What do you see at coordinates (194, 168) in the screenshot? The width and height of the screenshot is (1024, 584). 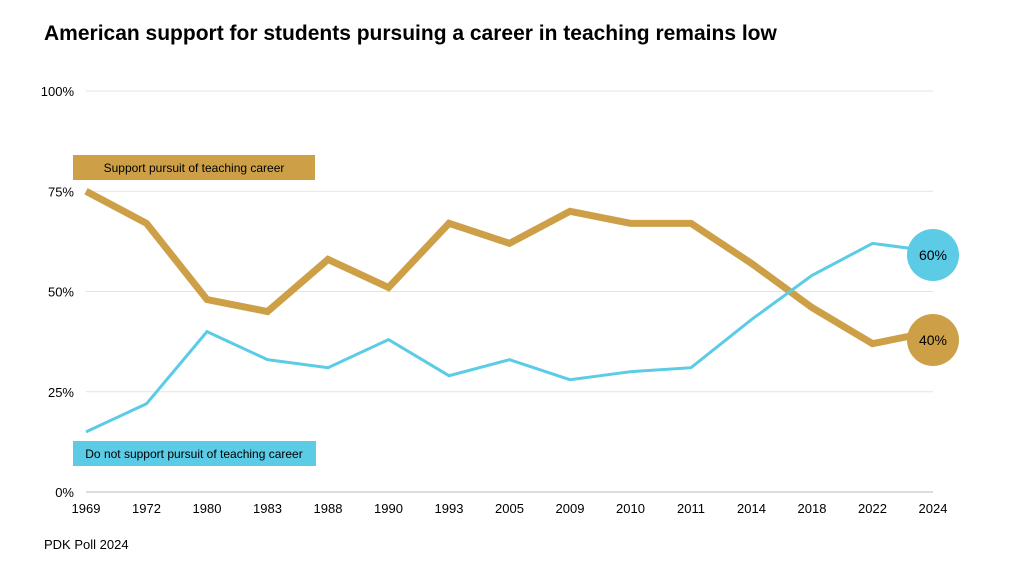 I see `legend-support-label: Support pursuit of teaching career` at bounding box center [194, 168].